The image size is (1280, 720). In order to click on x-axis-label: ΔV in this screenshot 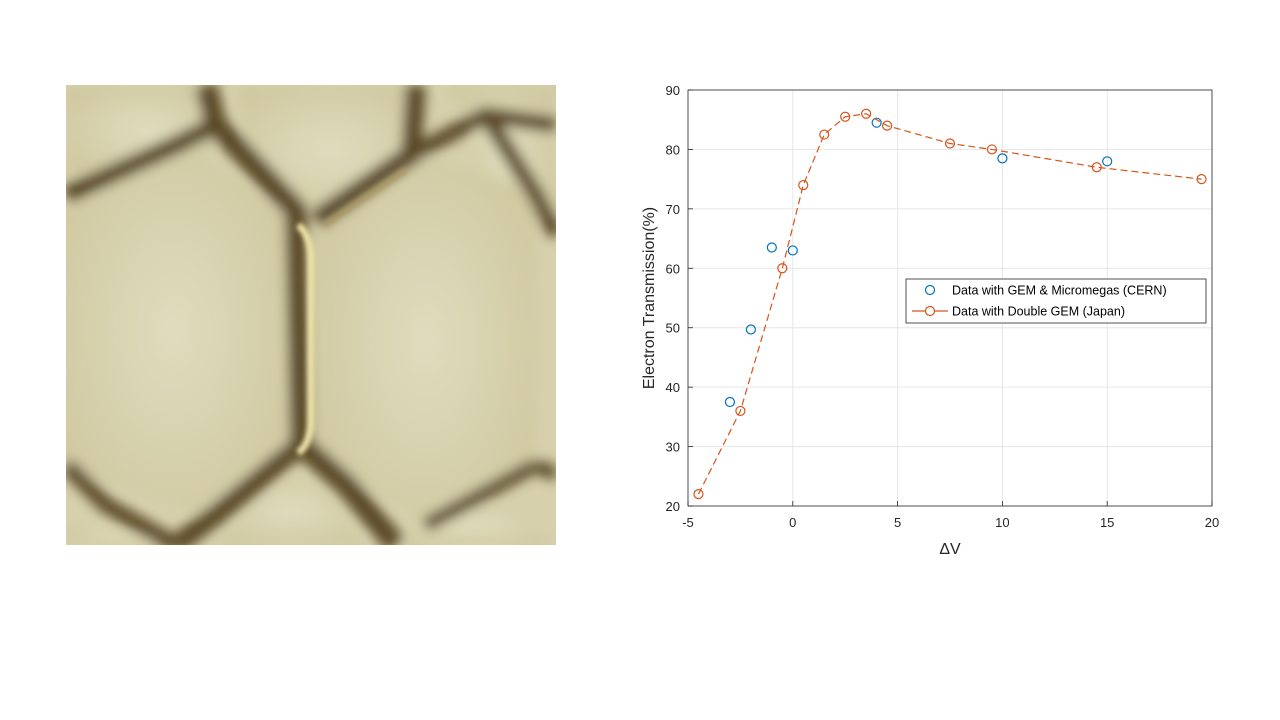, I will do `click(950, 549)`.